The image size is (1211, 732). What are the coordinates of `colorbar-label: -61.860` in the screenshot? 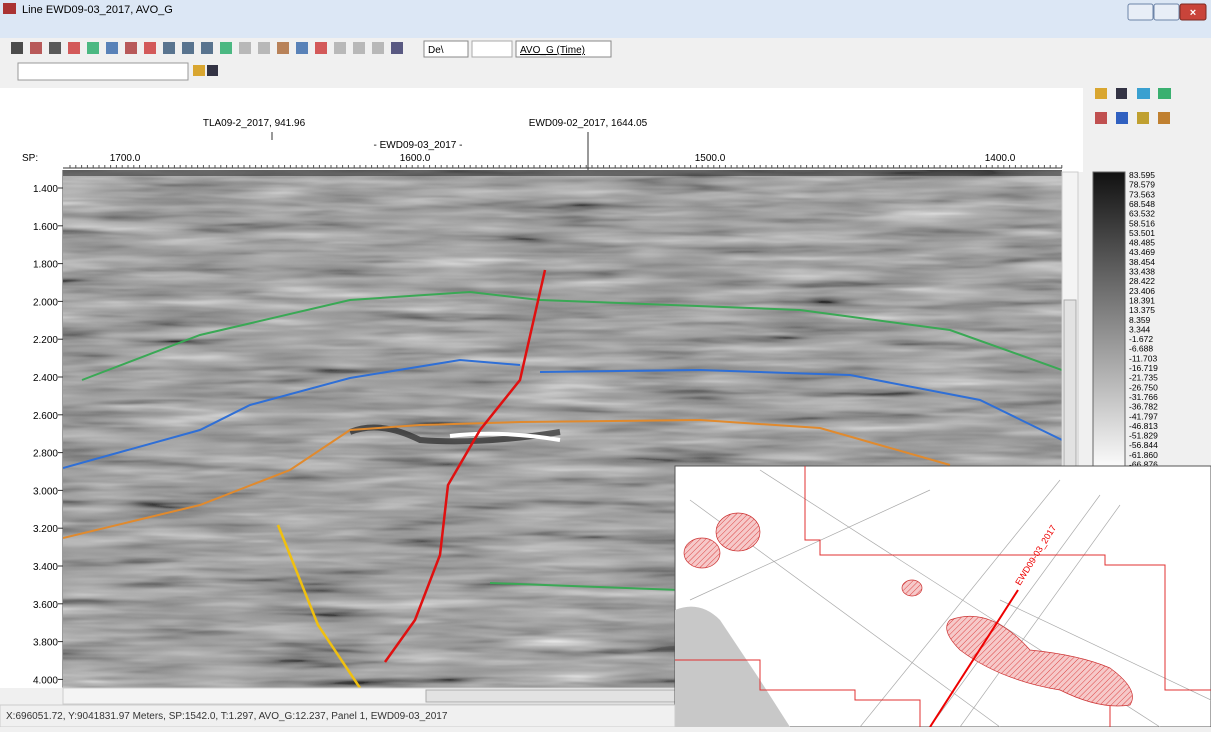 It's located at (1143, 455).